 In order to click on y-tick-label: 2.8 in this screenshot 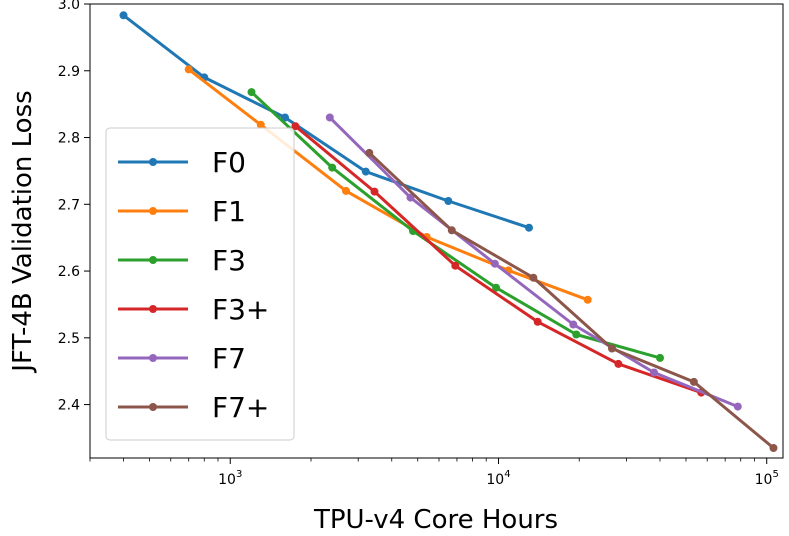, I will do `click(69, 139)`.